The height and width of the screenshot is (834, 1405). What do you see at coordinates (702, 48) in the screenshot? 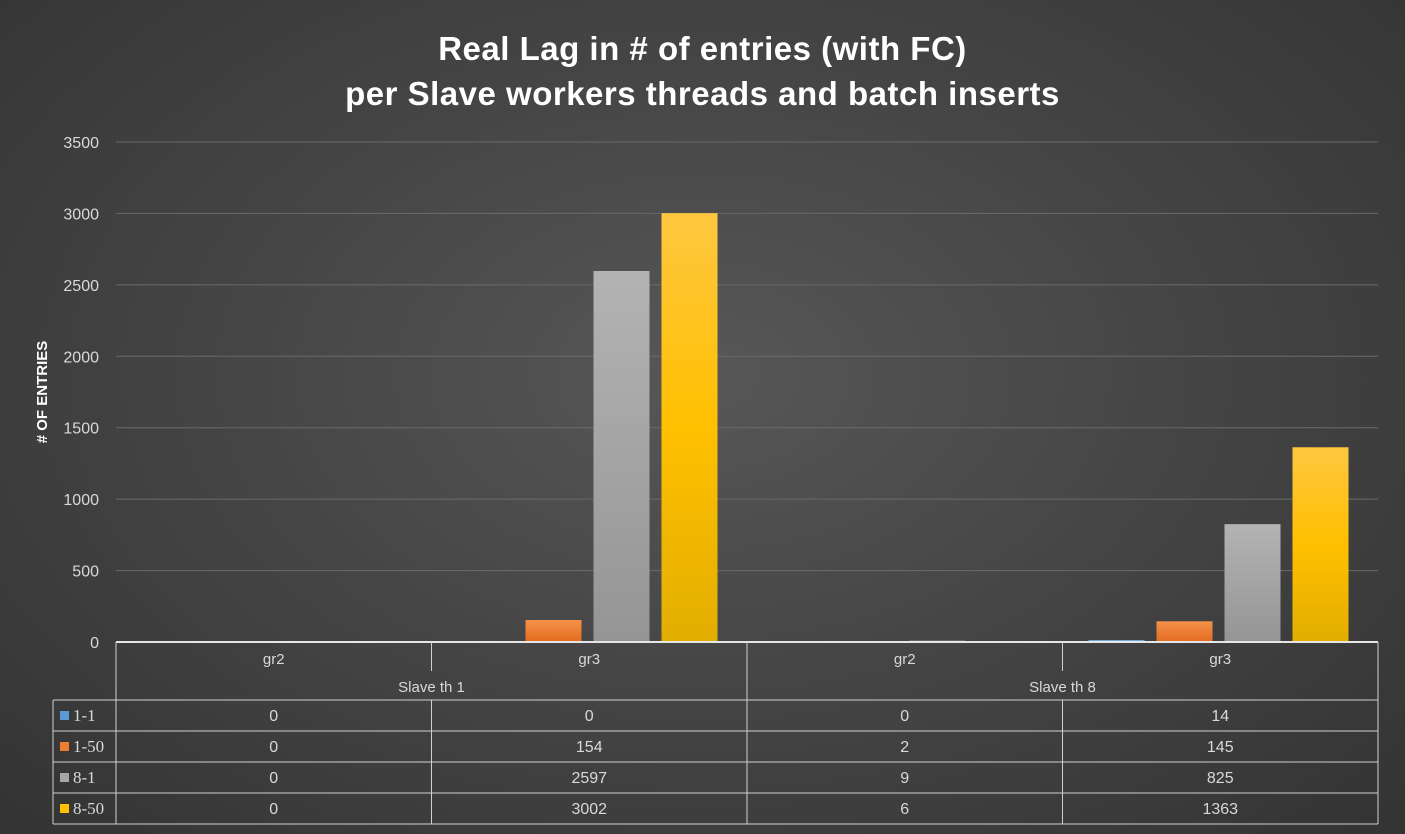
I see `chart-title-line-1: Real Lag in # of entries (with FC)` at bounding box center [702, 48].